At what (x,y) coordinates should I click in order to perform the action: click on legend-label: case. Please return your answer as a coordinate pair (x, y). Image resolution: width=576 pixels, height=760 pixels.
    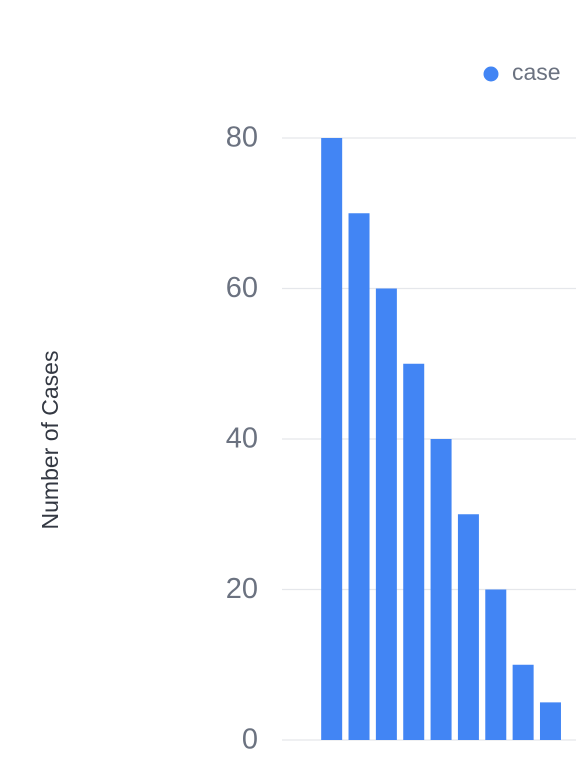
    Looking at the image, I should click on (536, 72).